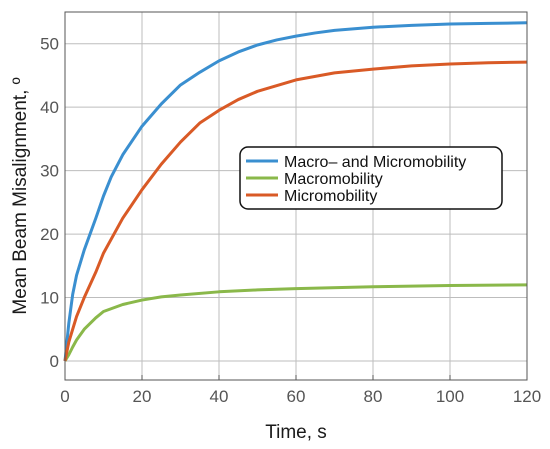 The width and height of the screenshot is (550, 449). What do you see at coordinates (296, 396) in the screenshot?
I see `x-tick-label: 60` at bounding box center [296, 396].